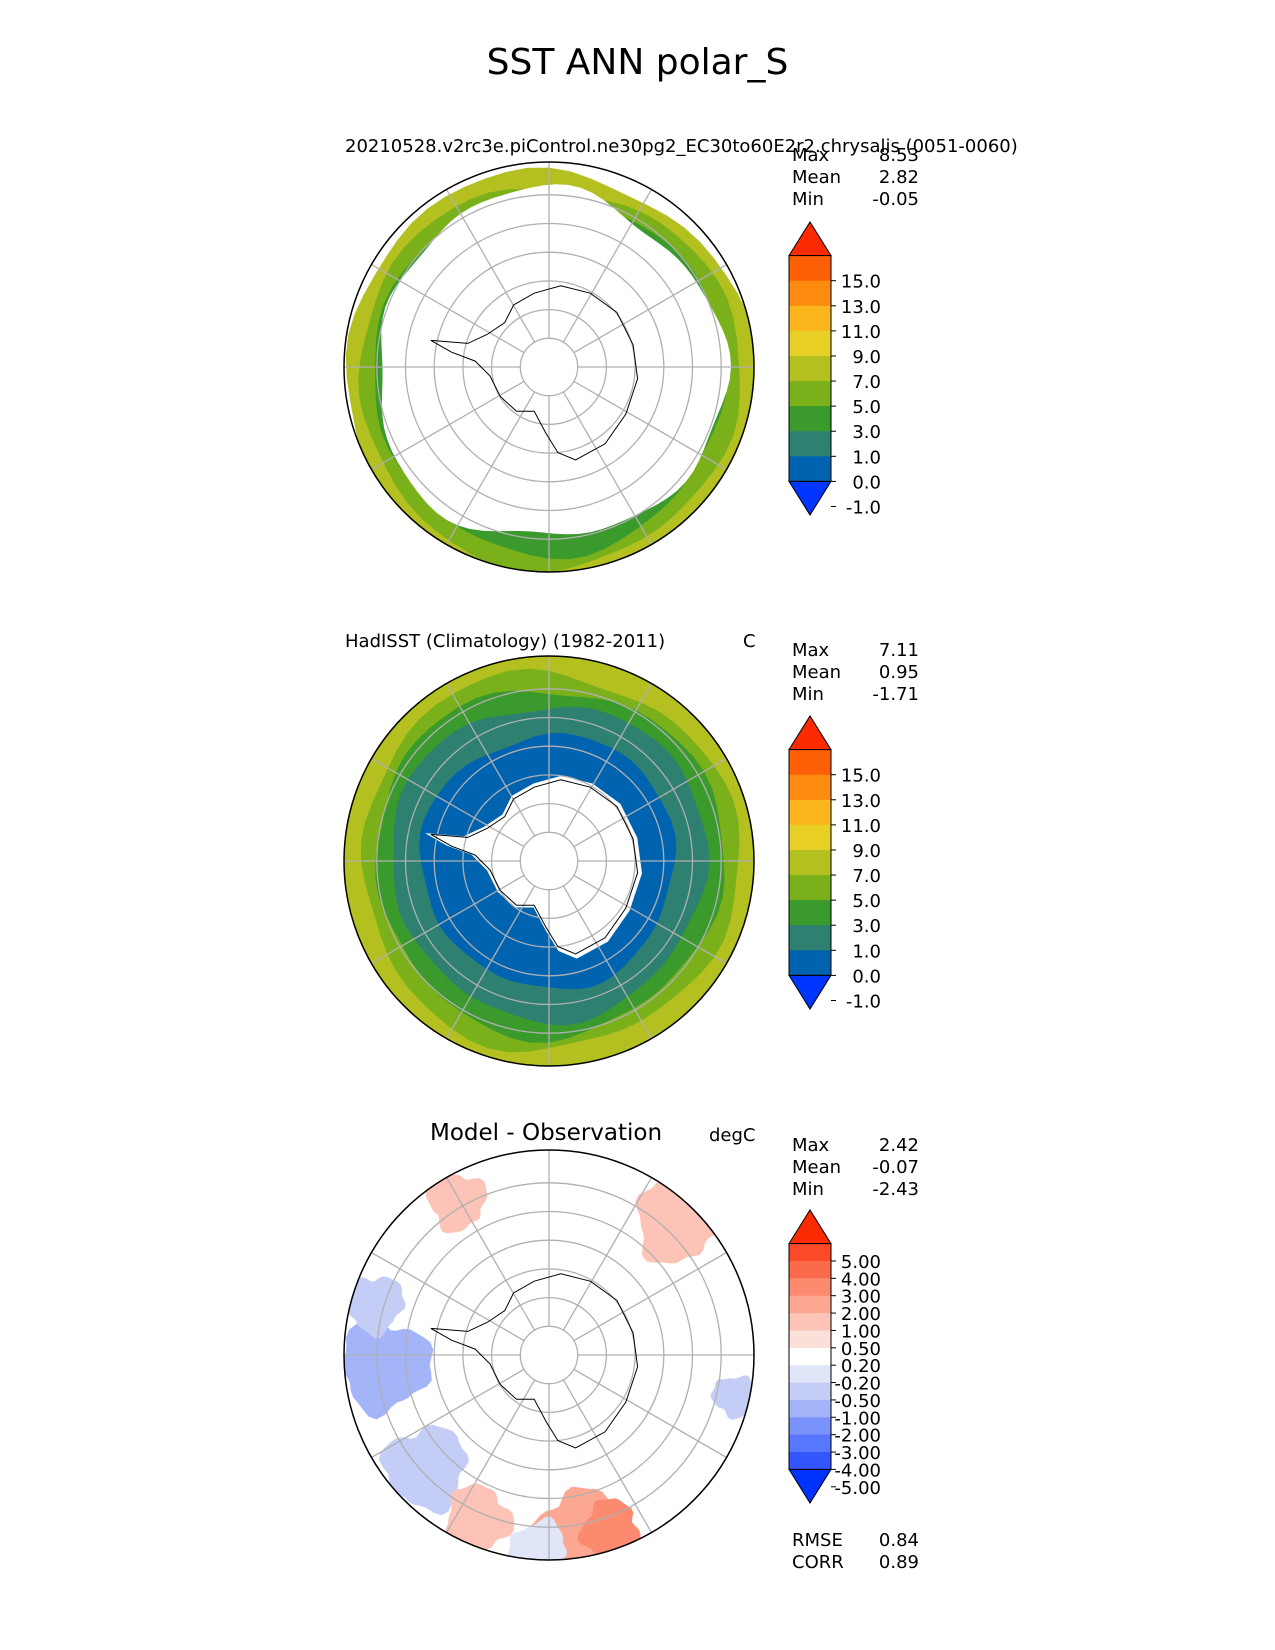 This screenshot has width=1275, height=1650. What do you see at coordinates (895, 694) in the screenshot?
I see `stat-value: -1.71` at bounding box center [895, 694].